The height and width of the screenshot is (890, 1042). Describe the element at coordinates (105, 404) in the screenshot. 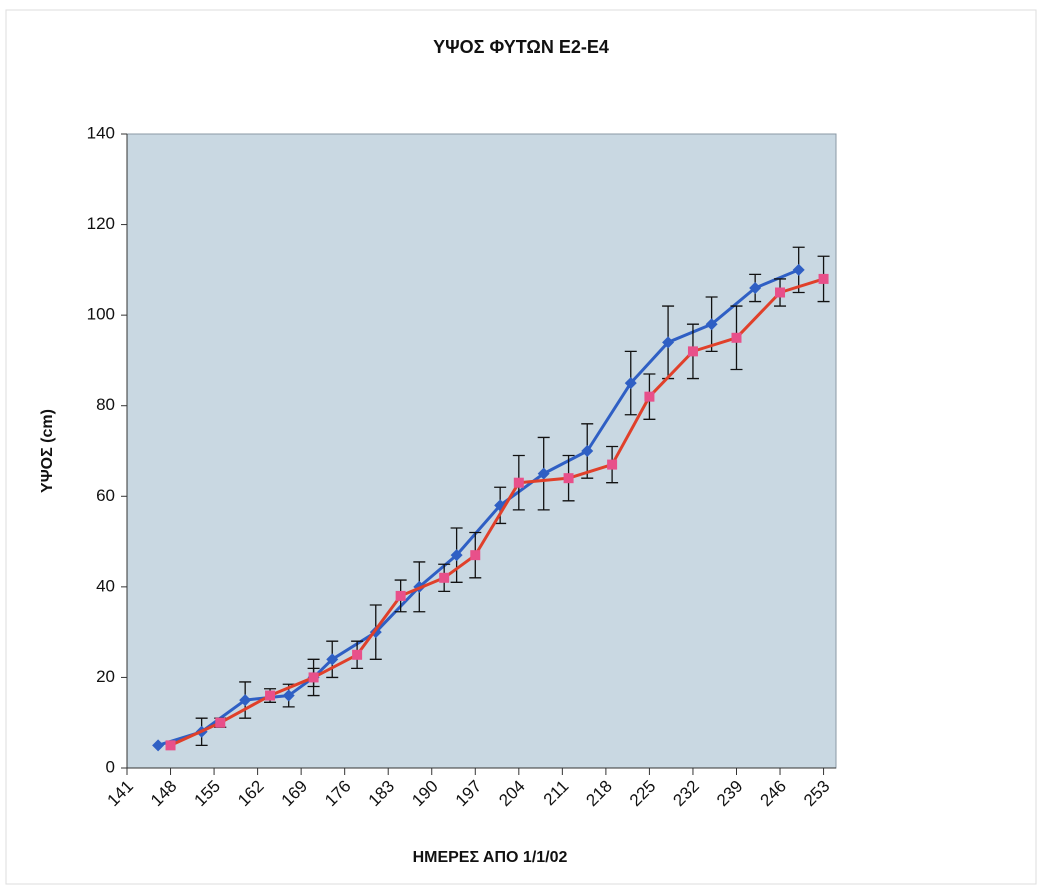

I see `y-tick-label: 80` at that location.